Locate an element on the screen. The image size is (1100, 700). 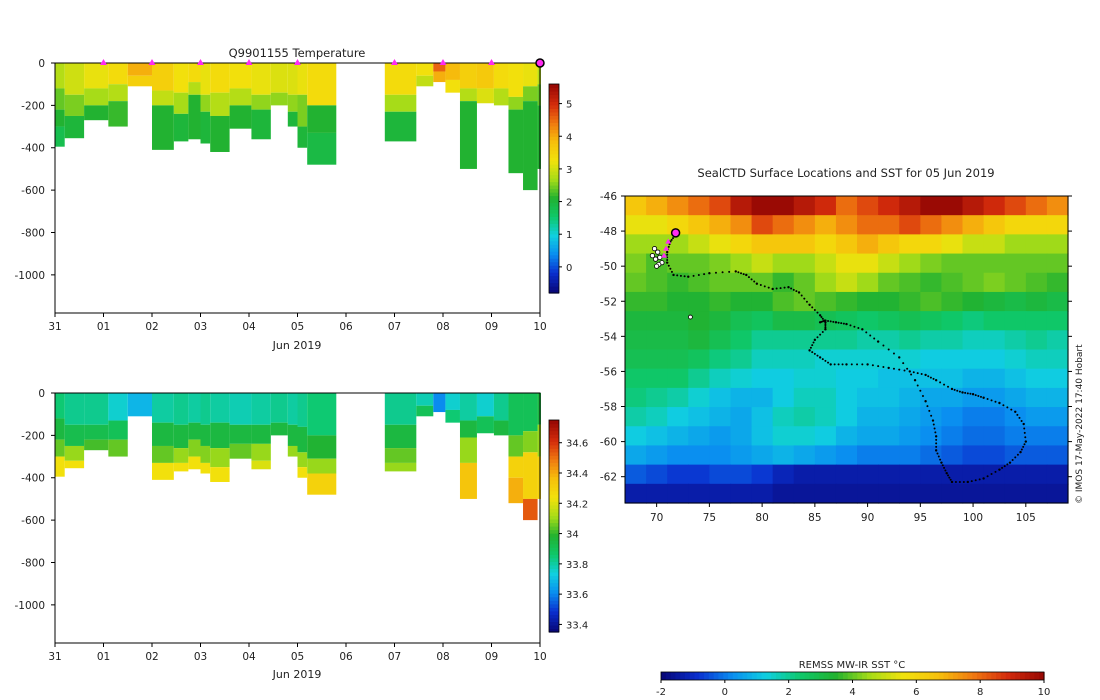
x-tick-label: 03 is located at coordinates (200, 657).